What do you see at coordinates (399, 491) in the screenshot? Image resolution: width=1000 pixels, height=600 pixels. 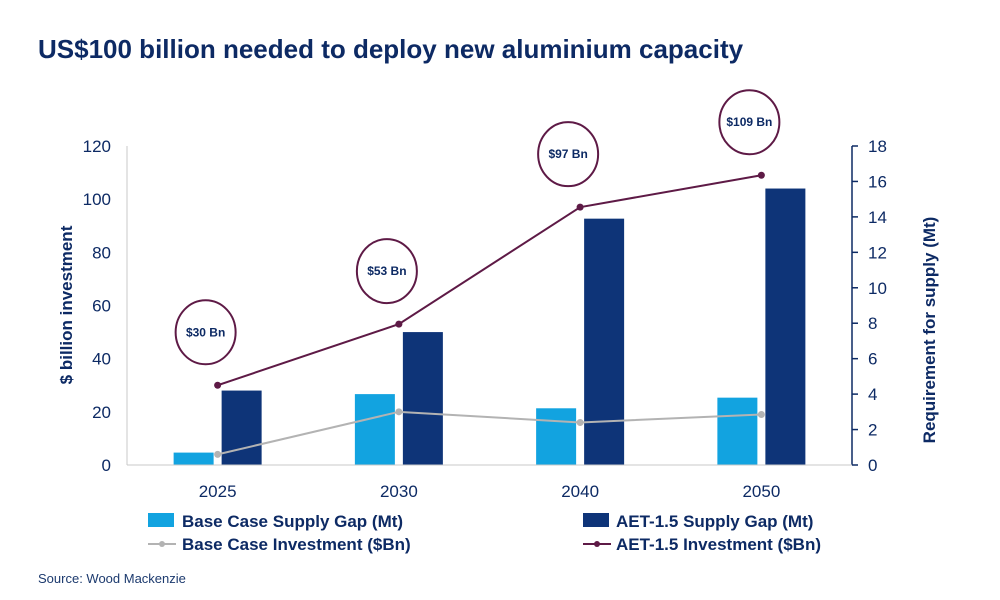 I see `x-tick-label: 2030` at bounding box center [399, 491].